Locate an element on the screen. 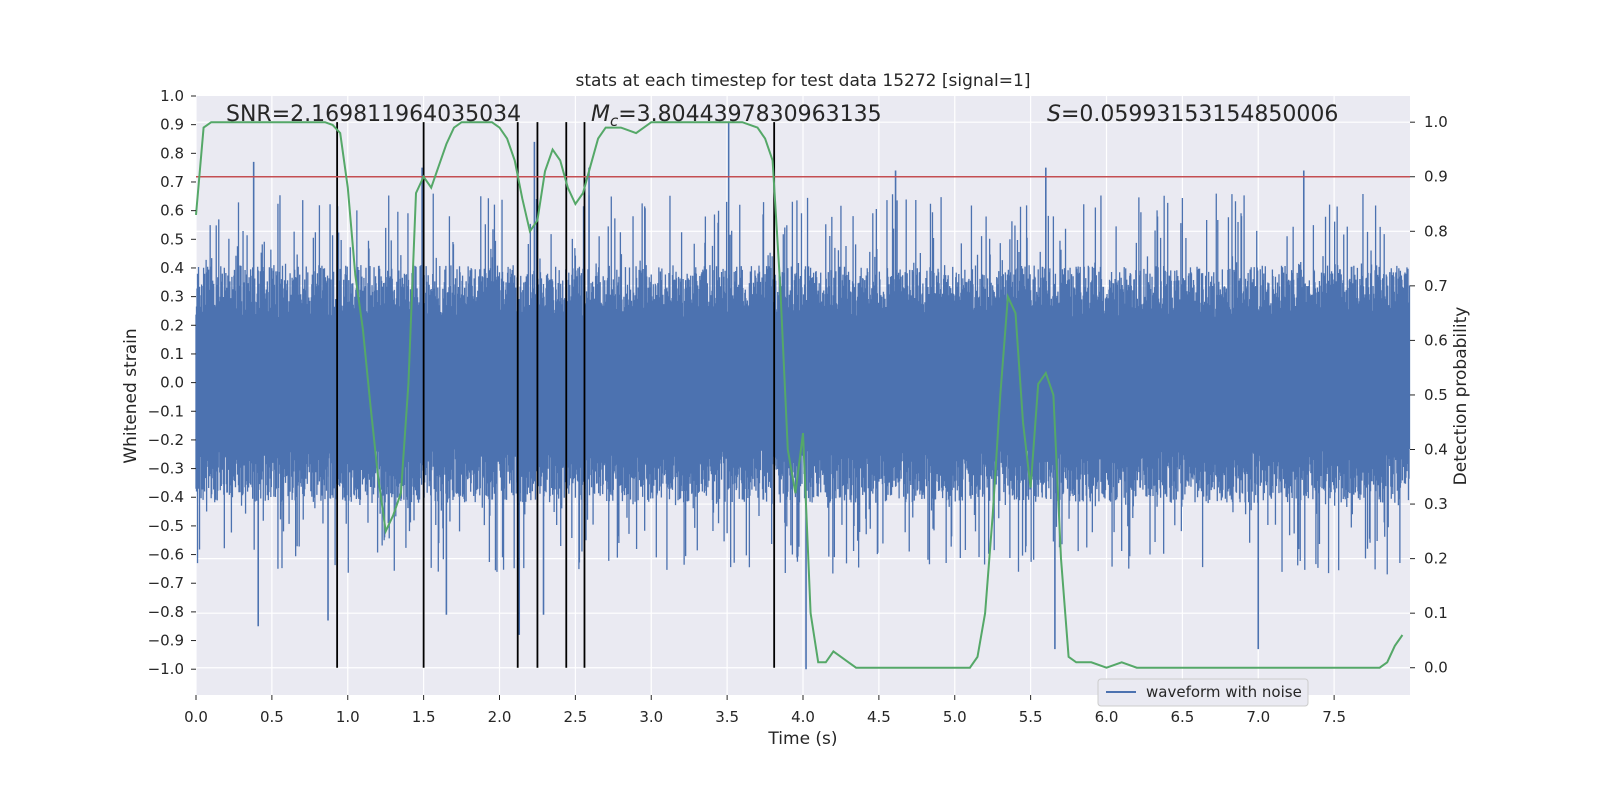 This screenshot has width=1600, height=800. y-right-tick-label: 0.4 is located at coordinates (1436, 450).